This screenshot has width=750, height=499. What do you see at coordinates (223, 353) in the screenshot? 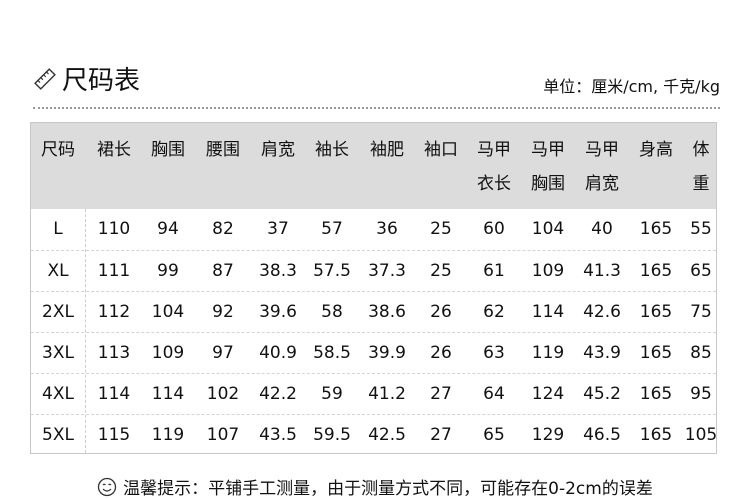
I see `table-cell: 97` at bounding box center [223, 353].